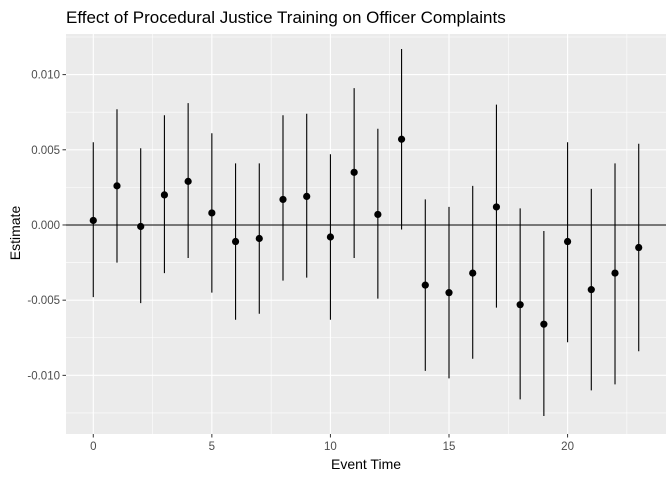 Image resolution: width=672 pixels, height=480 pixels. Describe the element at coordinates (93, 447) in the screenshot. I see `x-tick-label: 0` at that location.